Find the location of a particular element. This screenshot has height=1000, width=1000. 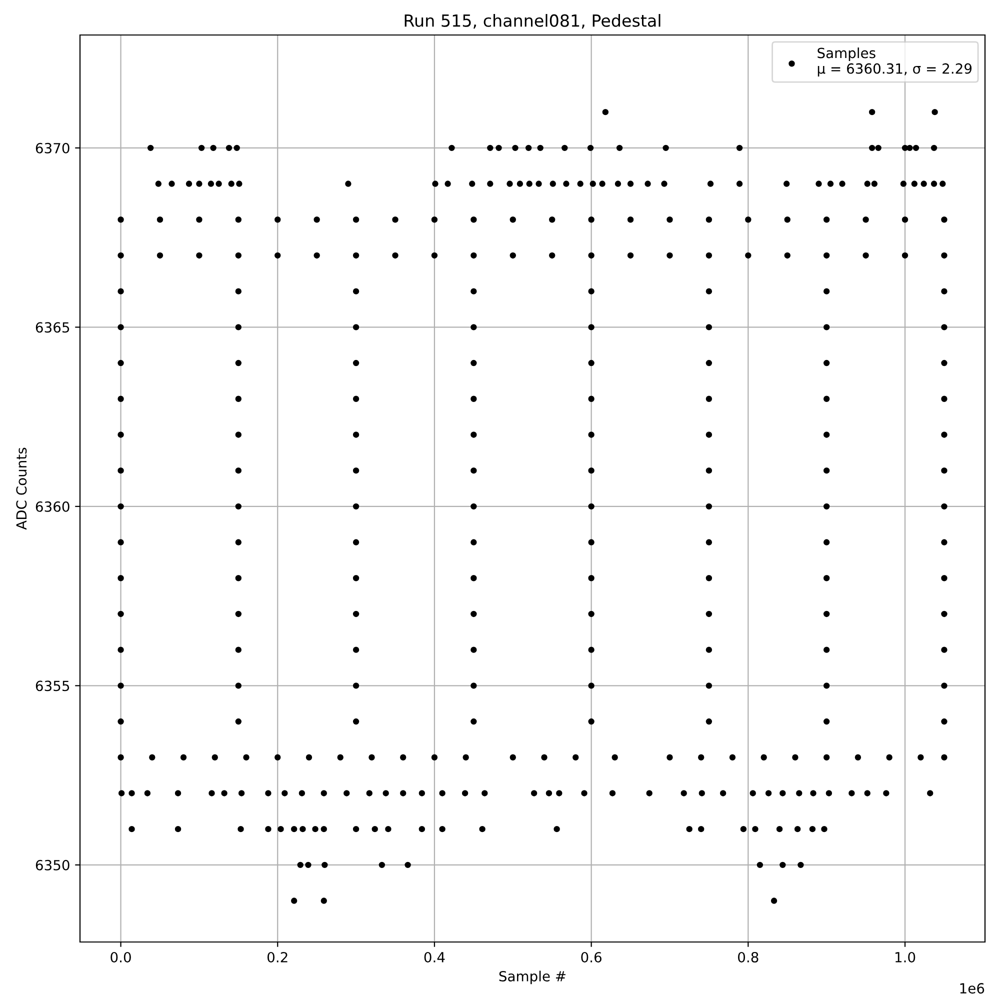

legend-label: Samples μ = 6360.31, σ = 2.29 is located at coordinates (895, 62).